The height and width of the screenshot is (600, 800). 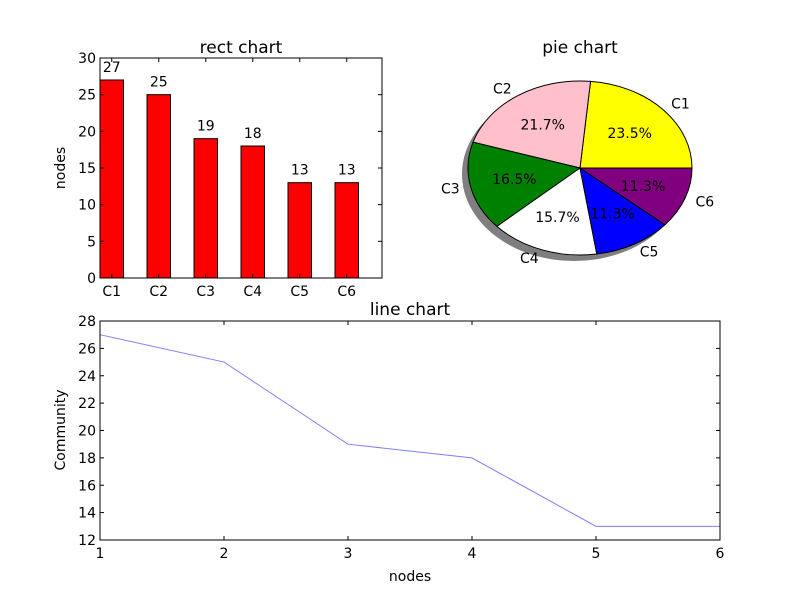 What do you see at coordinates (91, 279) in the screenshot?
I see `bar-ytick-label: 0` at bounding box center [91, 279].